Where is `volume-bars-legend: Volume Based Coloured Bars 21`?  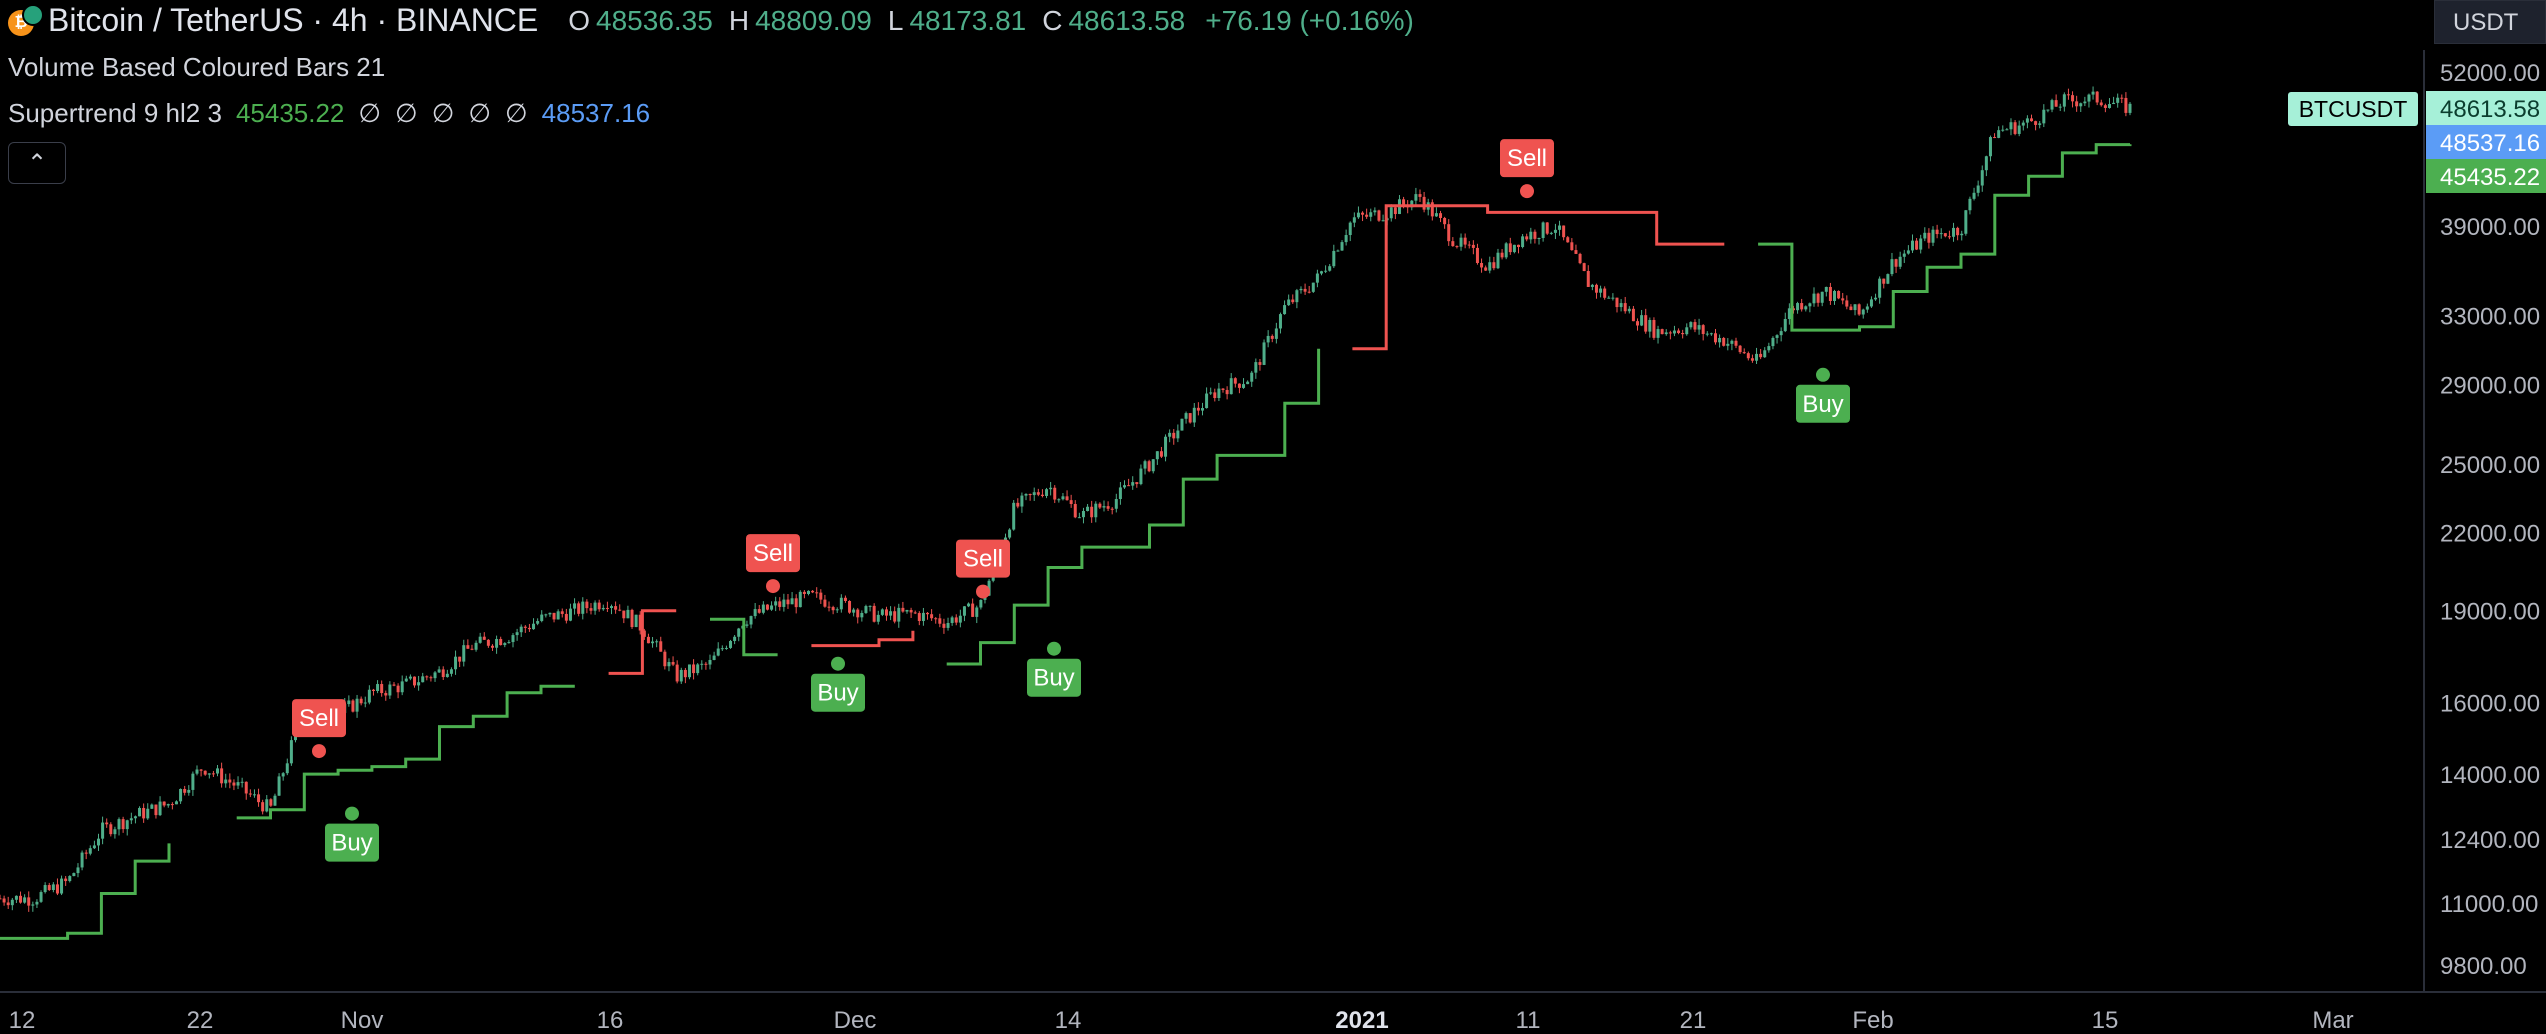 volume-bars-legend: Volume Based Coloured Bars 21 is located at coordinates (196, 67).